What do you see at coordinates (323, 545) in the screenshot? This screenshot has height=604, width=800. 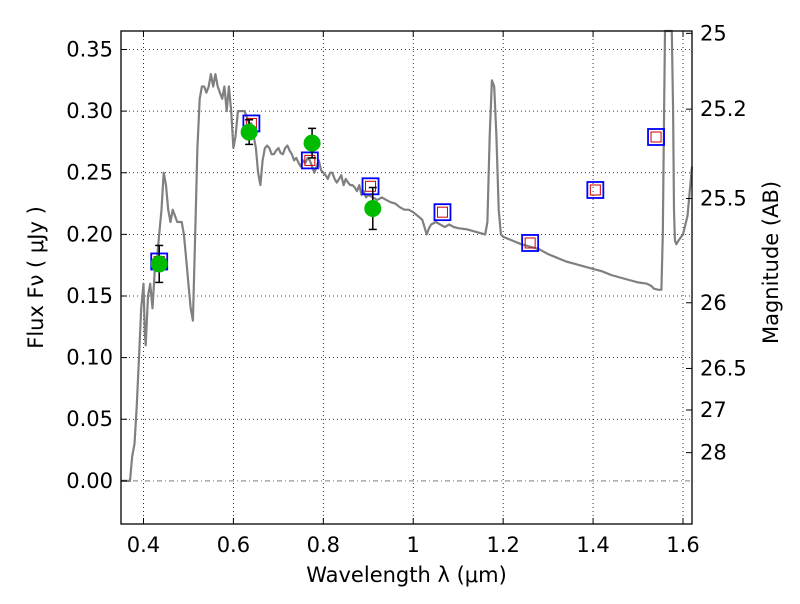 I see `x-tick-label: 0.8` at bounding box center [323, 545].